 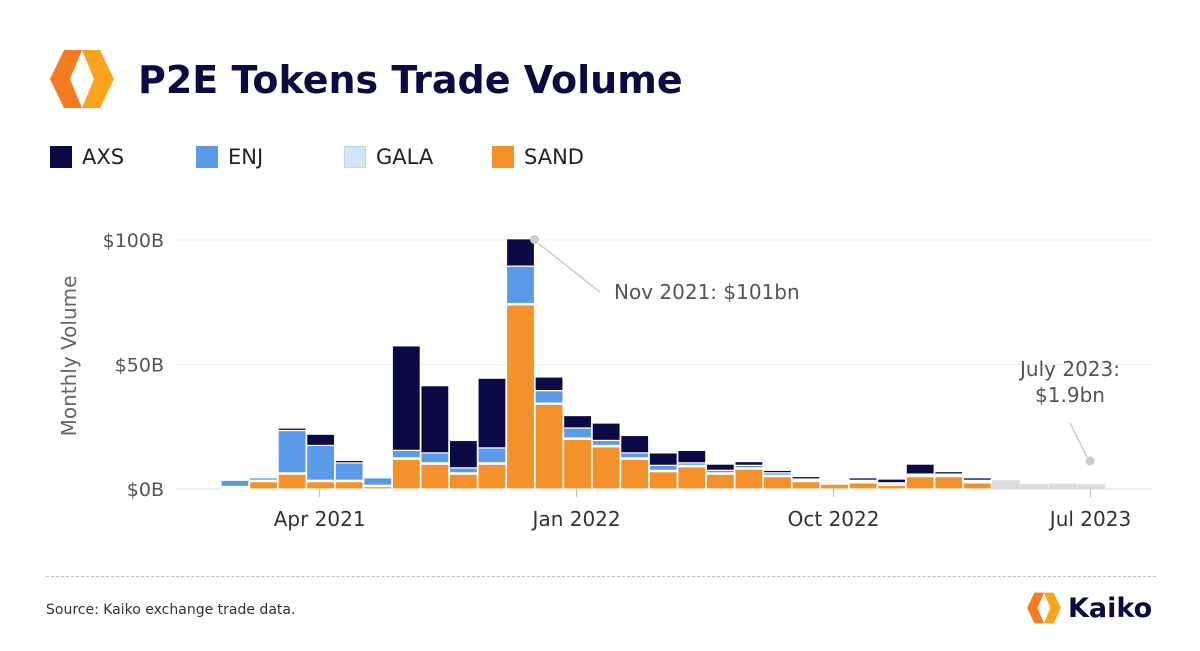 I want to click on bar-sand-feb-2023, so click(x=949, y=482).